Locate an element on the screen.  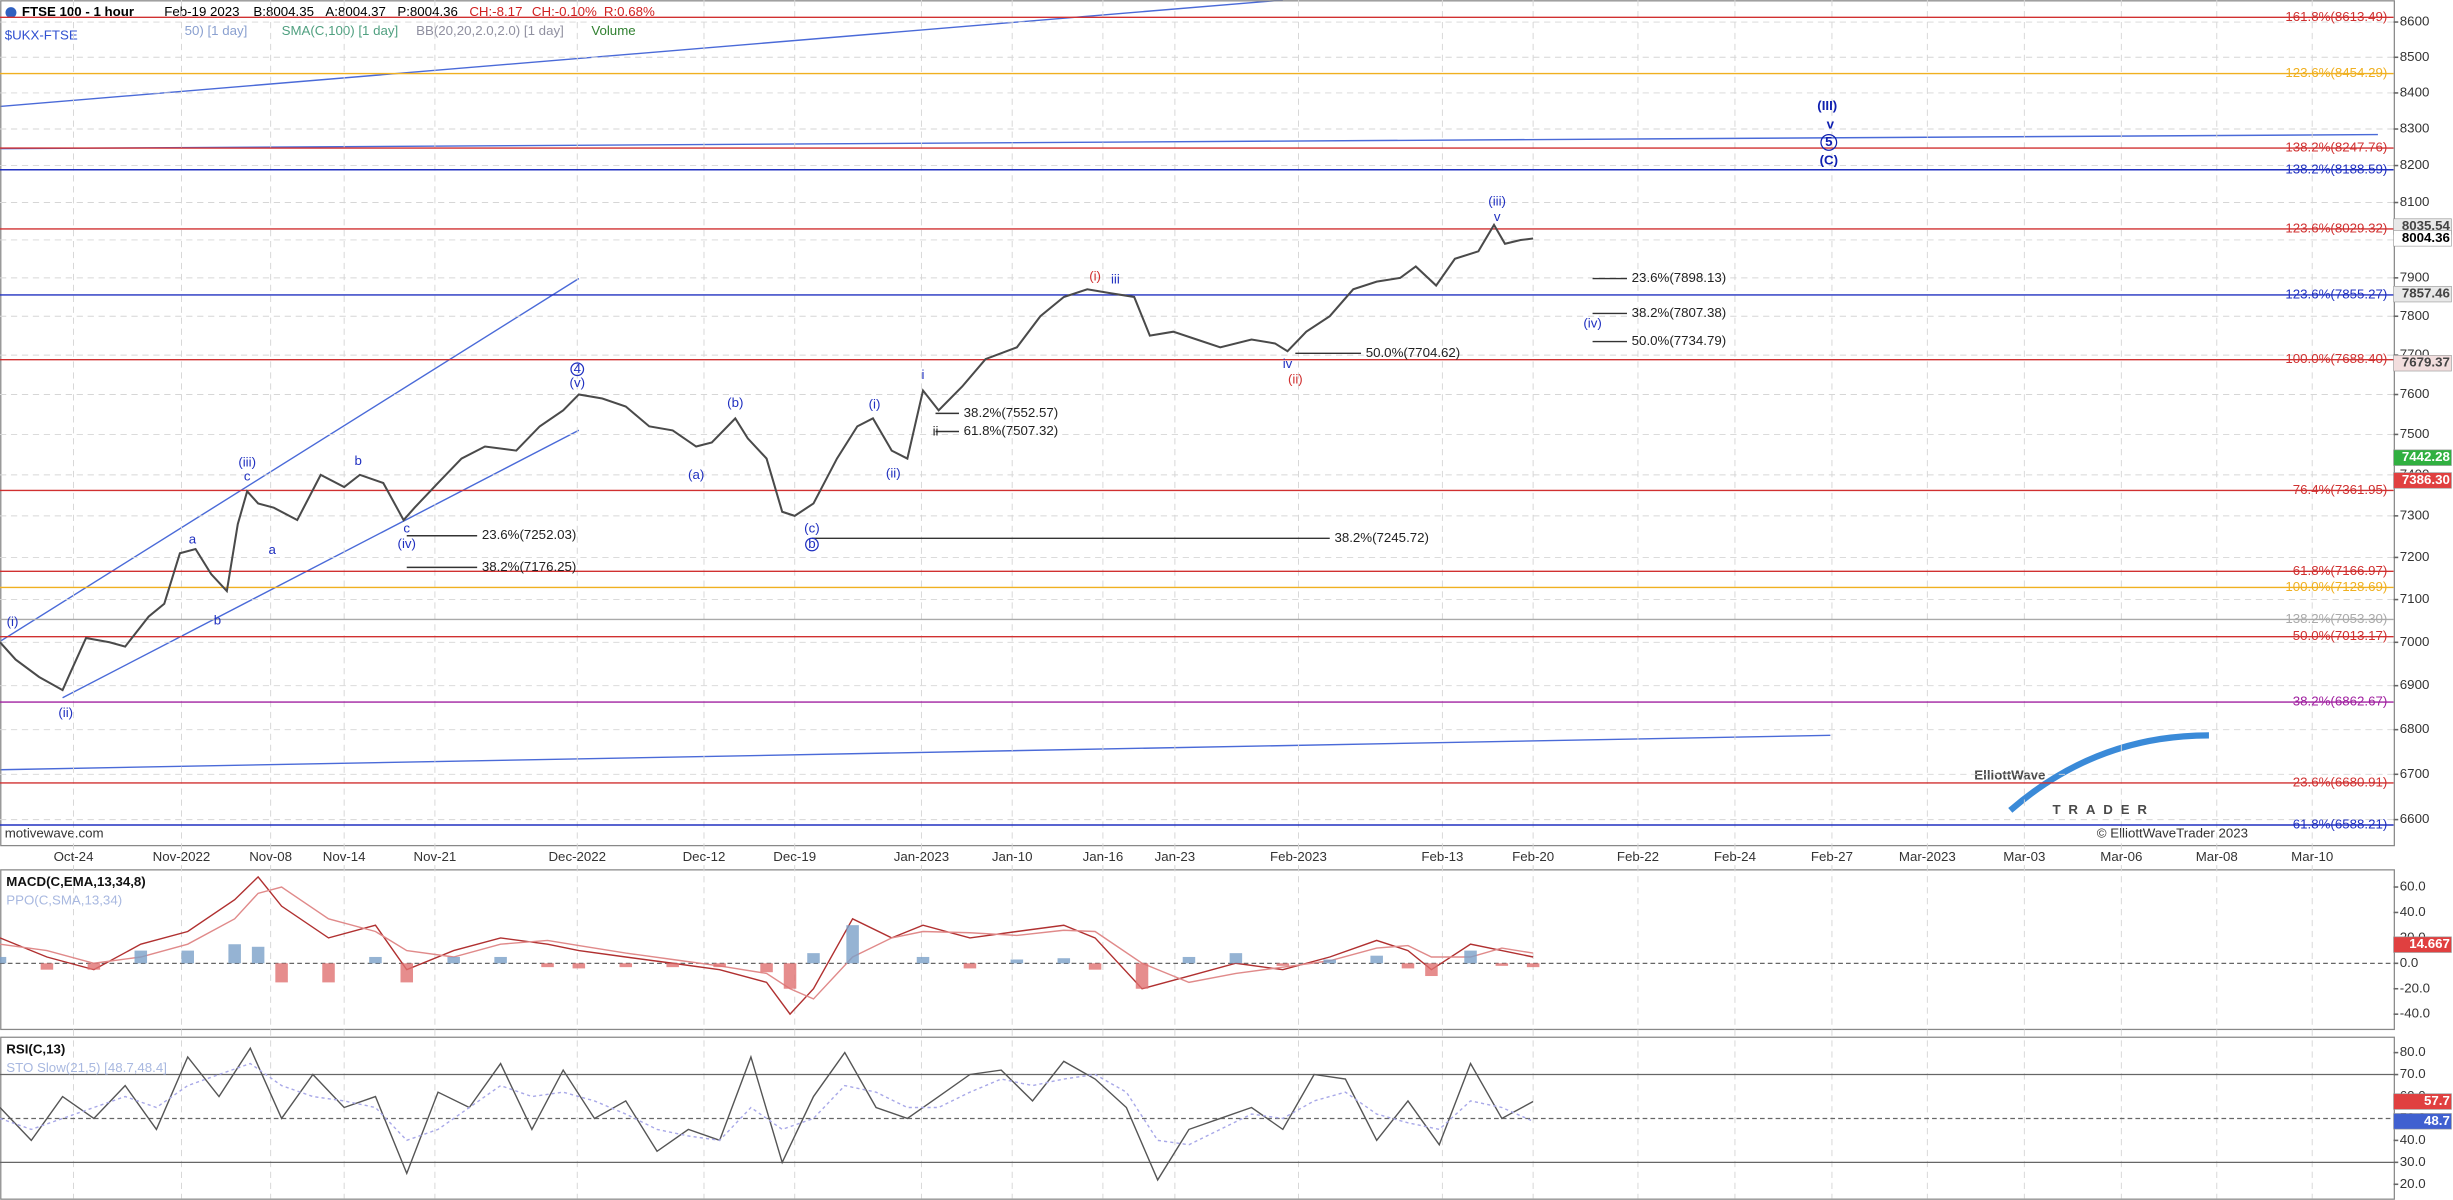
quote-date: Feb-19 2023 is located at coordinates (201, 11).